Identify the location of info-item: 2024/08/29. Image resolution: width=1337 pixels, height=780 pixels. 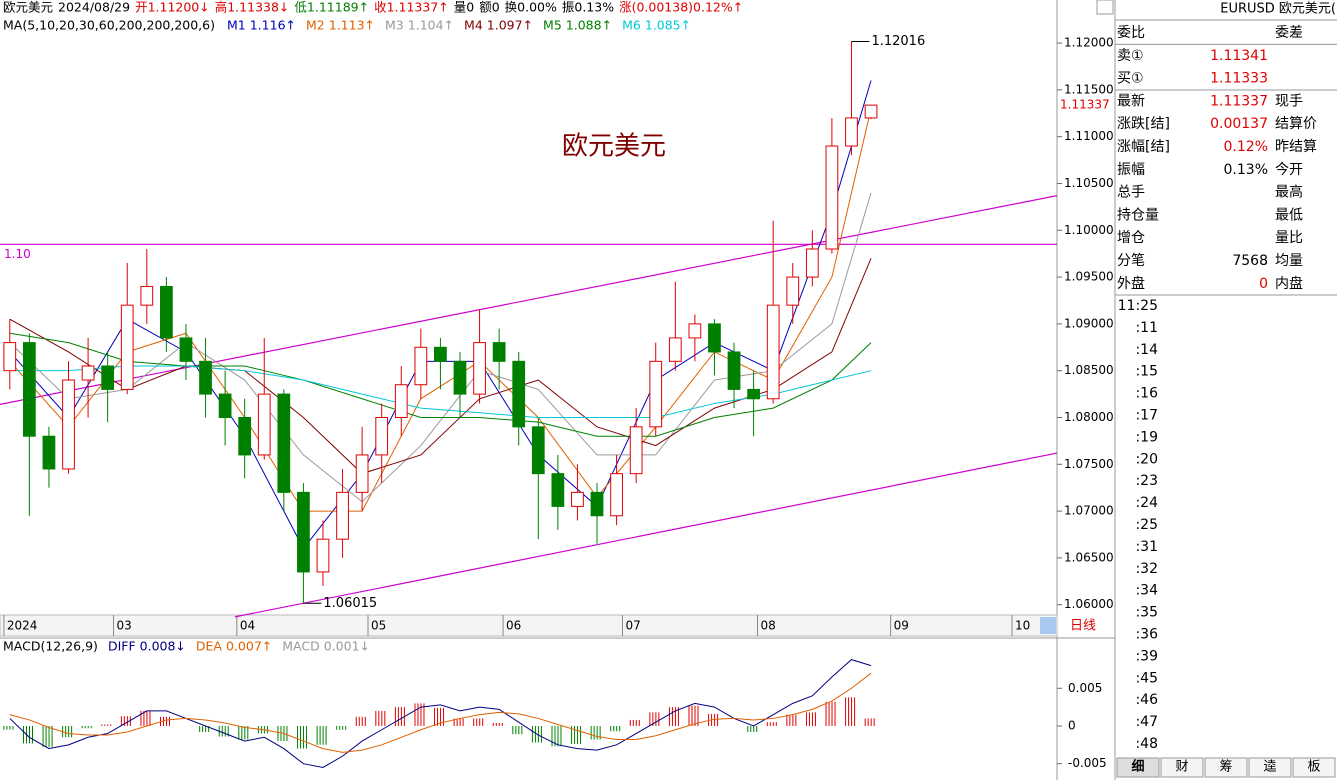
(94, 7).